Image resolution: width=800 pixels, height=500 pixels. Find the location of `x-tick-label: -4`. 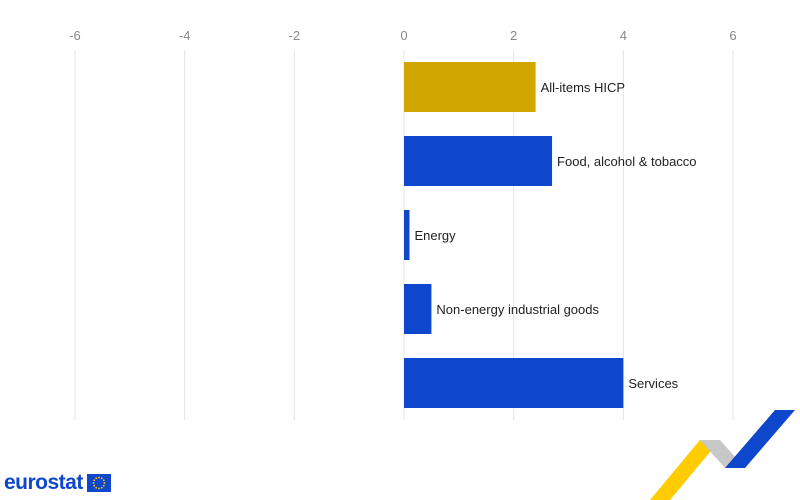

x-tick-label: -4 is located at coordinates (185, 35).